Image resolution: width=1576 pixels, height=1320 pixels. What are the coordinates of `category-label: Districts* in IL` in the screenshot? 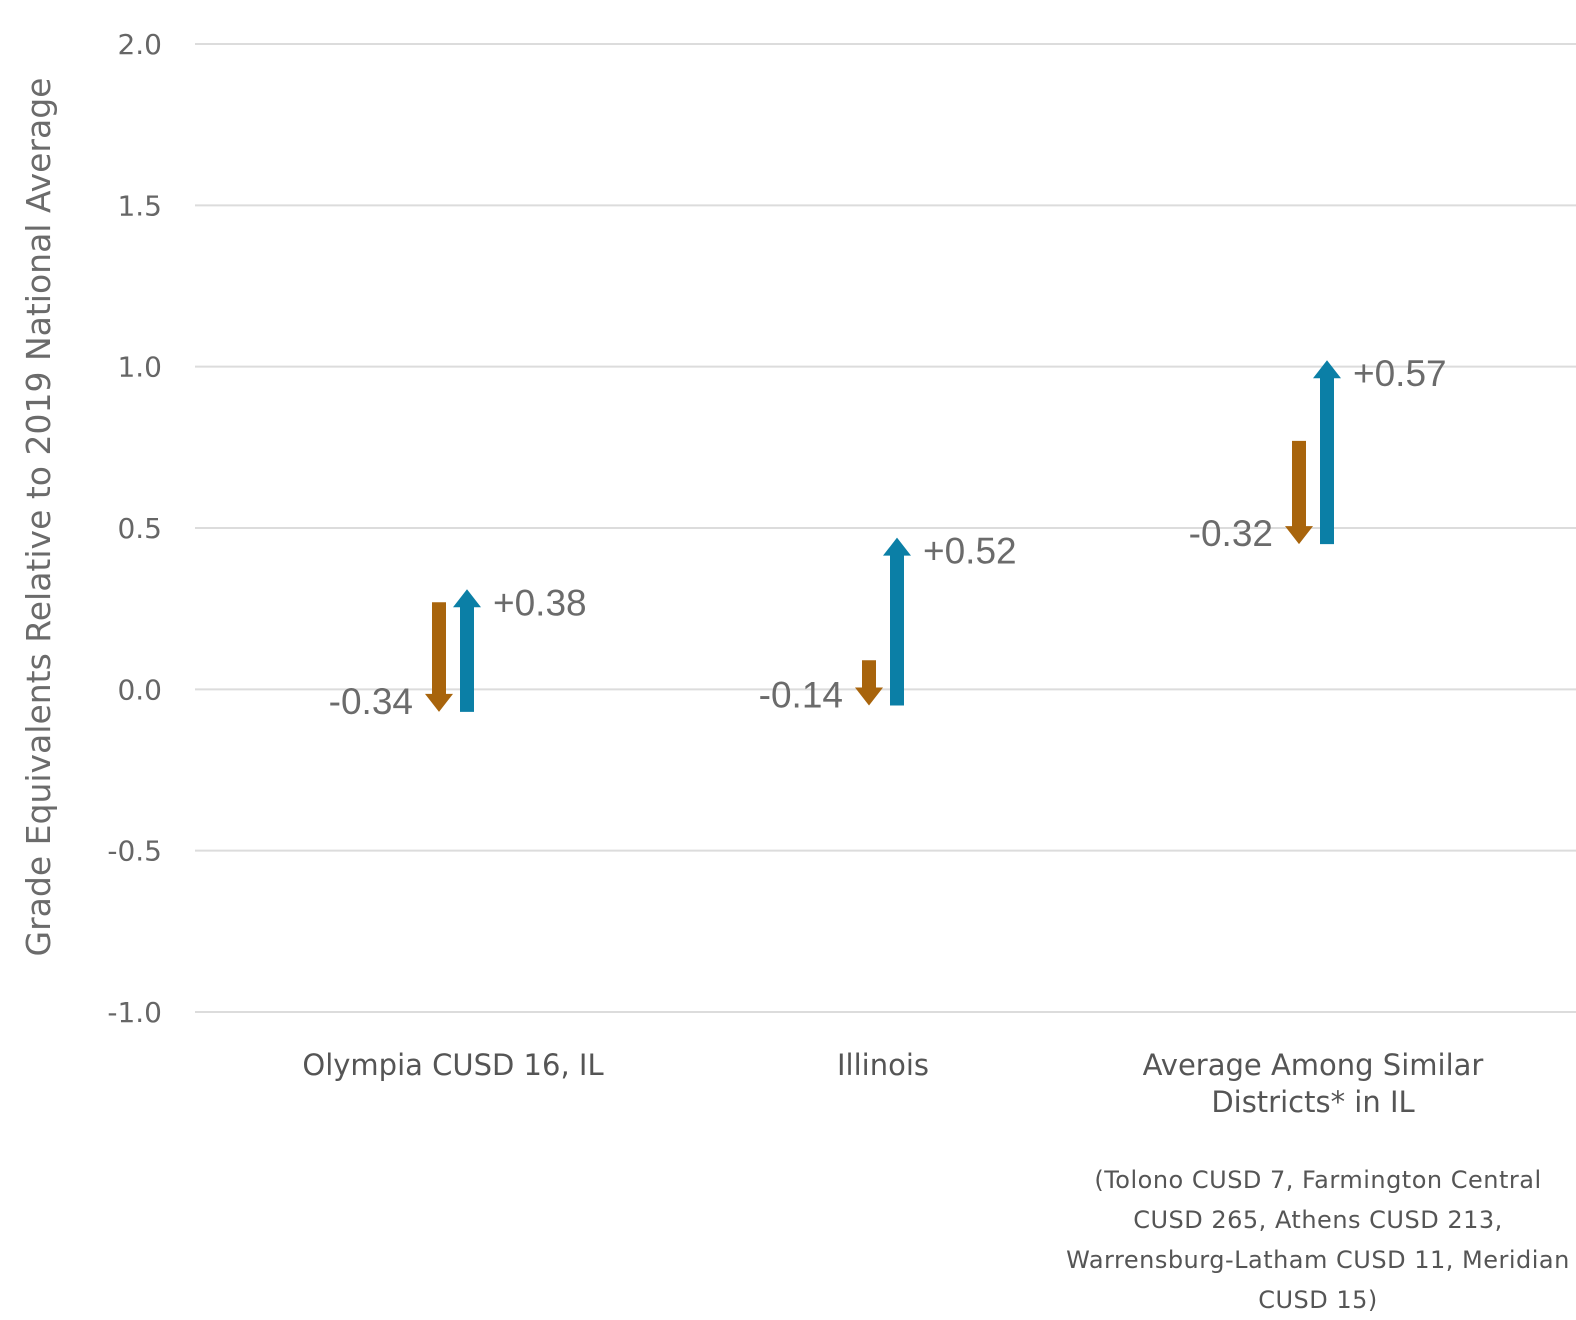 It's located at (1312, 1102).